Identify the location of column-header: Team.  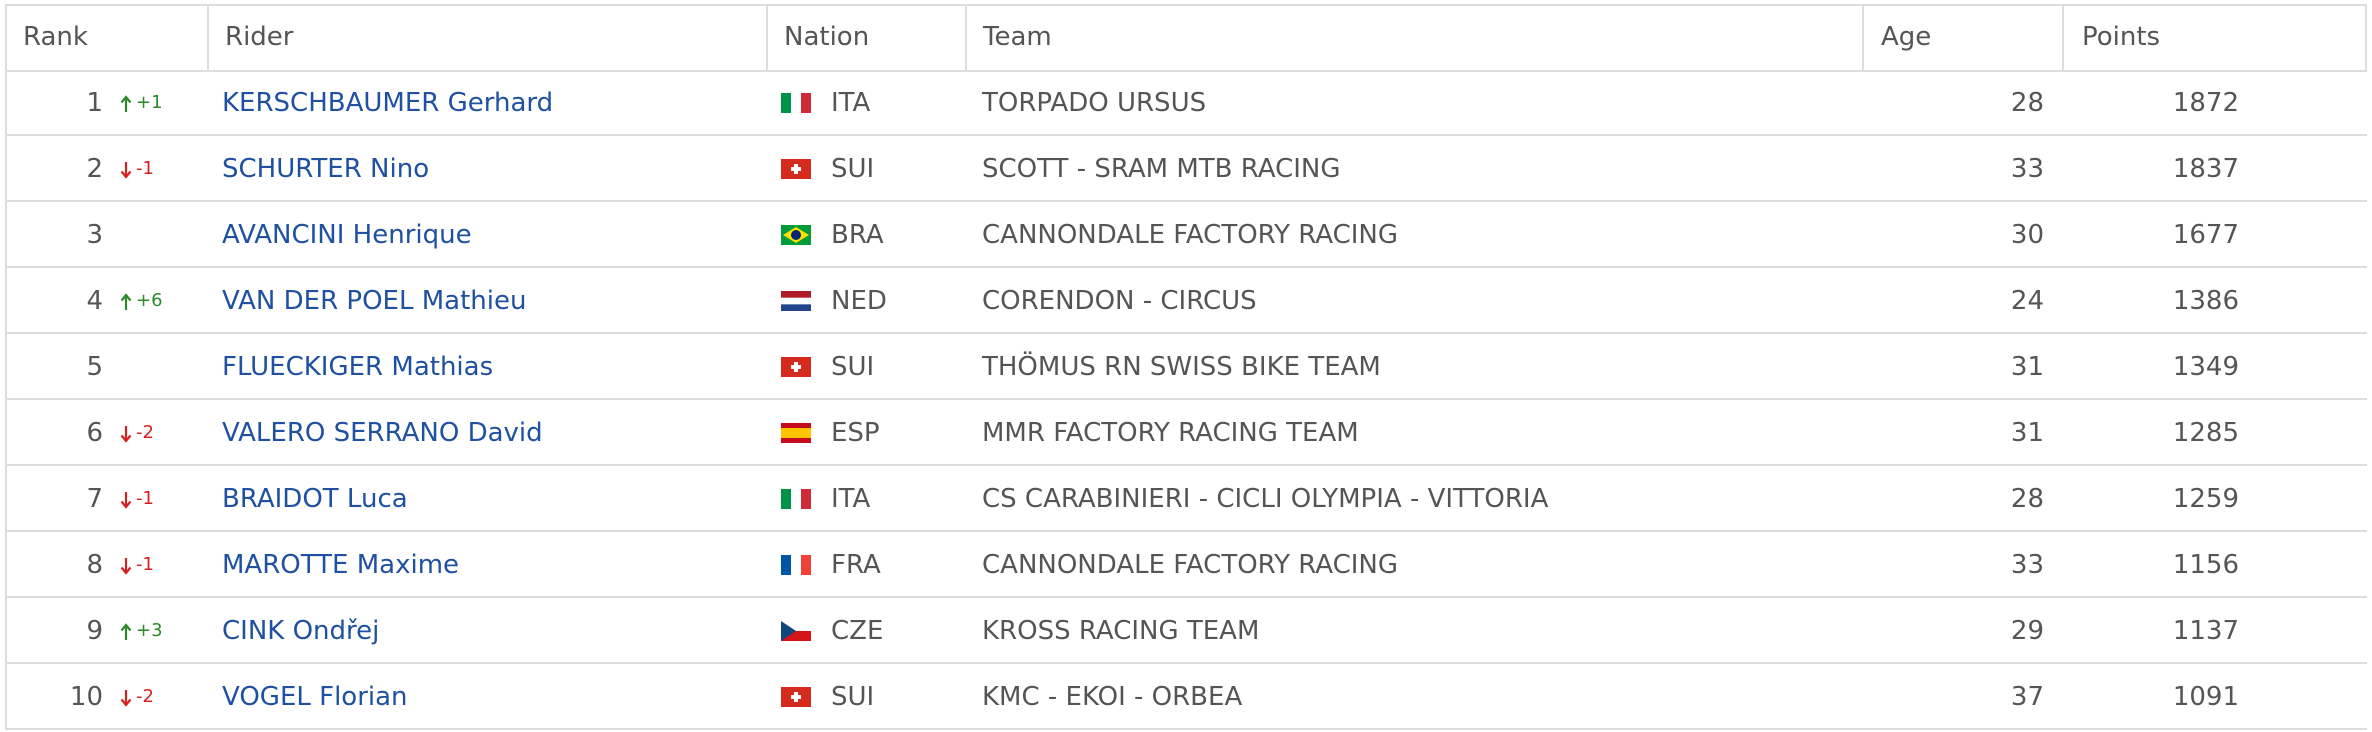
(1017, 37).